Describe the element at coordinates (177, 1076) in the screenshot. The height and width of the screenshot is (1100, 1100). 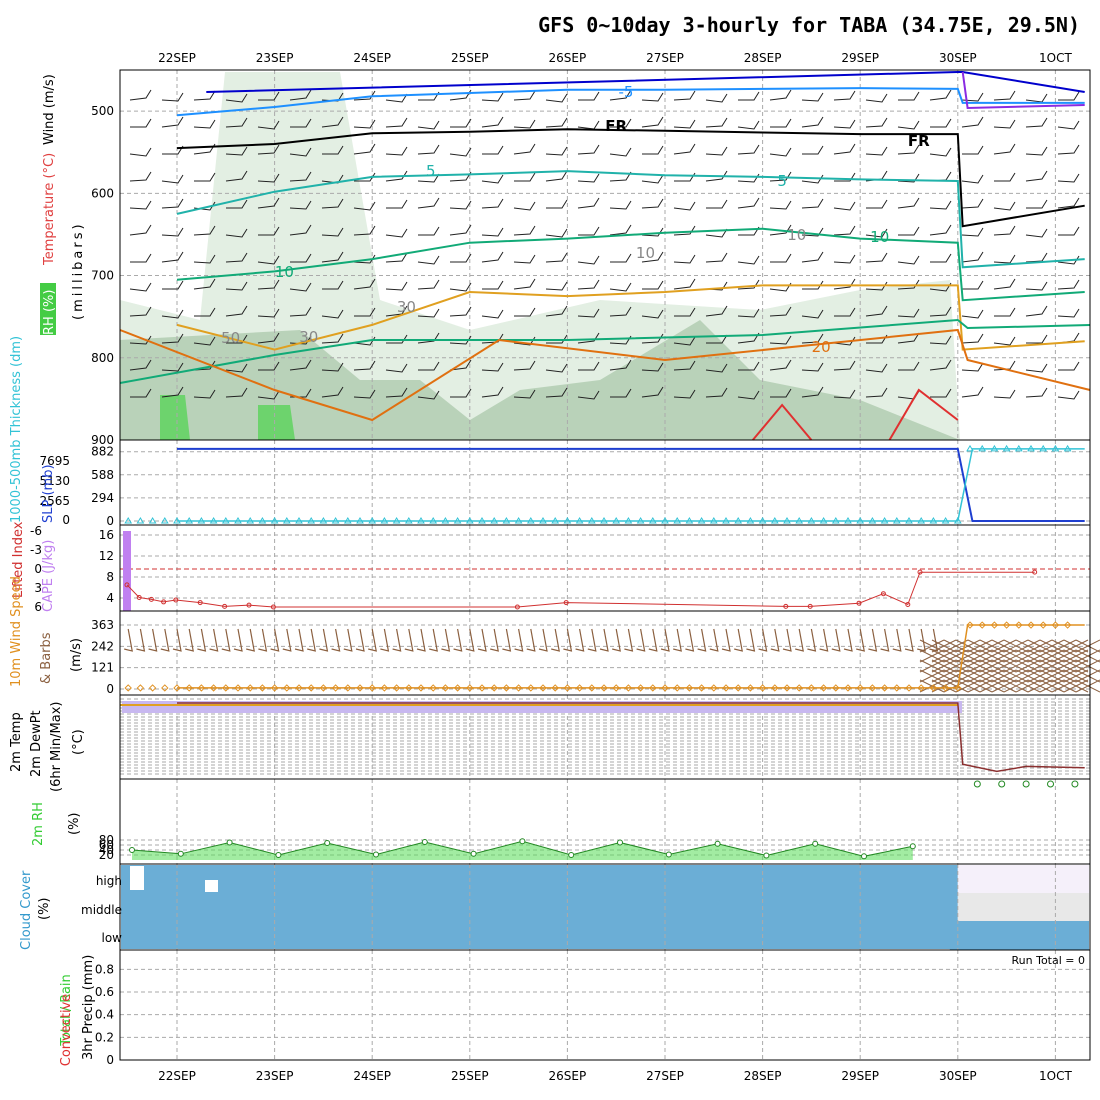
I see `date-tick-label: 22SEP` at that location.